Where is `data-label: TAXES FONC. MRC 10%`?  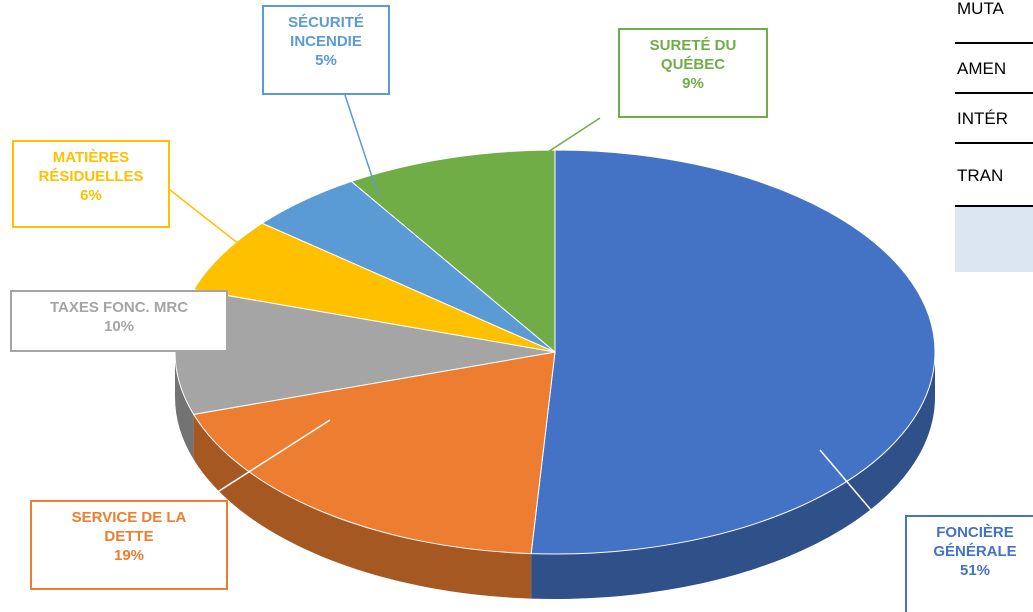
data-label: TAXES FONC. MRC 10% is located at coordinates (119, 321).